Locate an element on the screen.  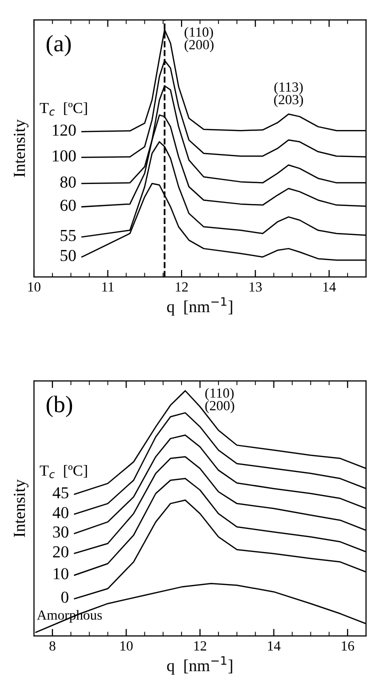
series-label: 120 is located at coordinates (64, 130).